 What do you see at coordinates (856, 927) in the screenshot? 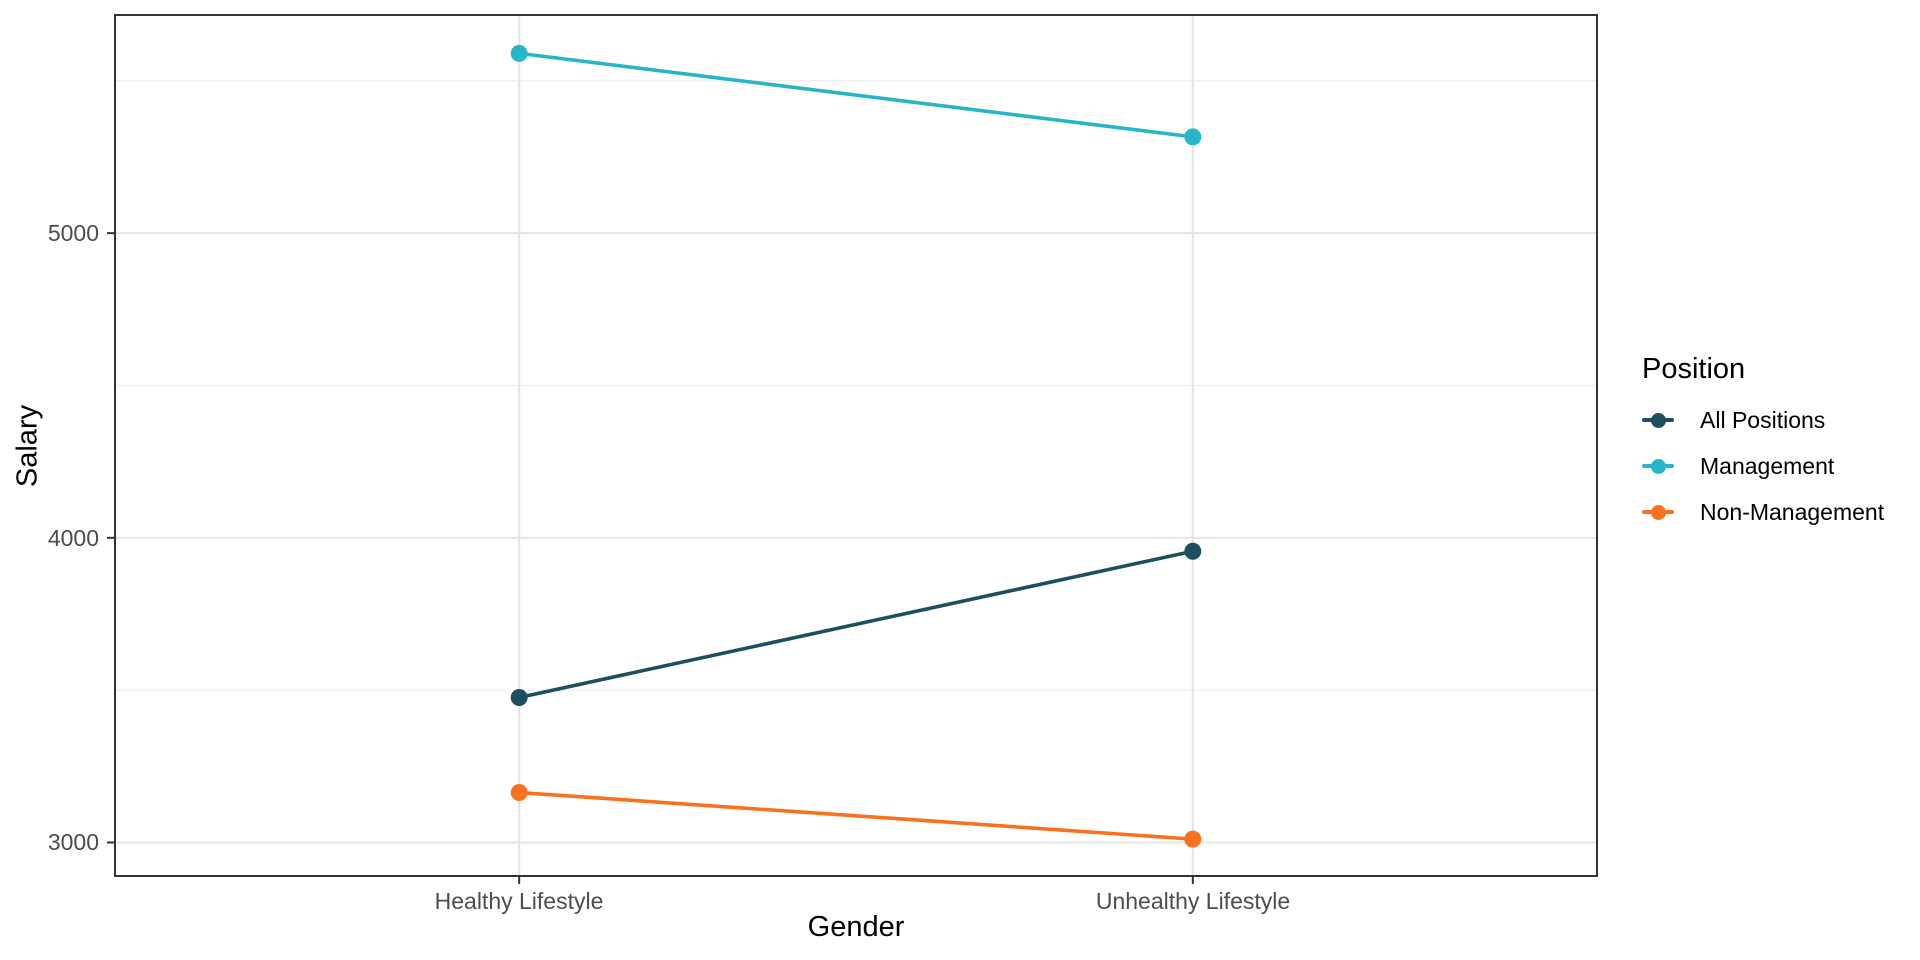
I see `x-axis-title: Gender` at bounding box center [856, 927].